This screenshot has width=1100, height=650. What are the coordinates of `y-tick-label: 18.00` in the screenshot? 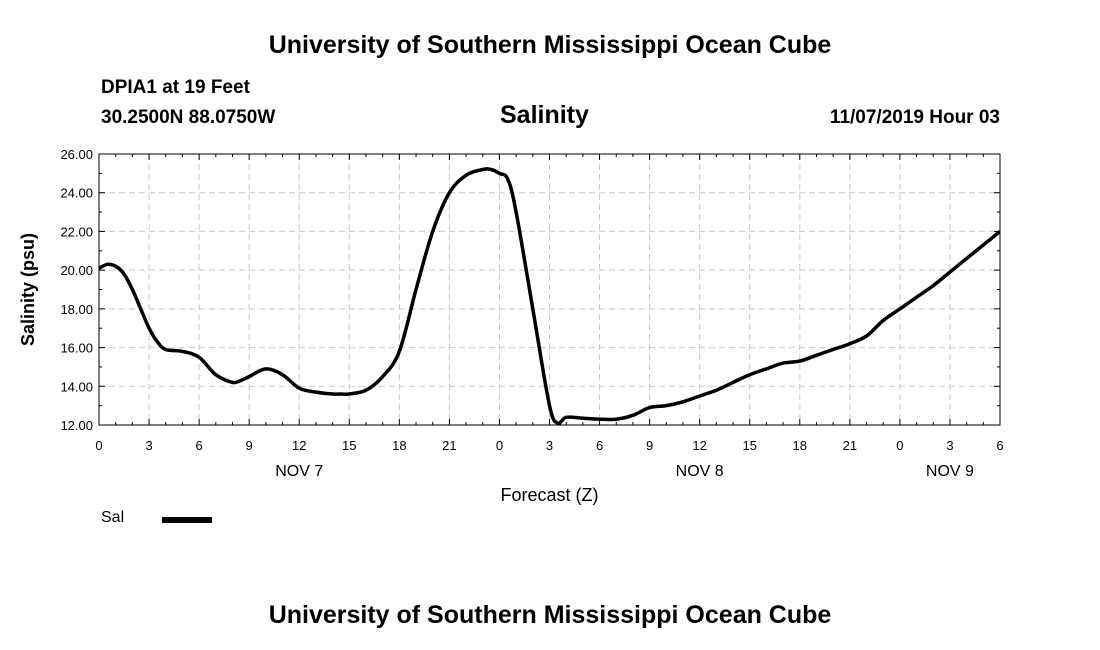 It's located at (76, 309).